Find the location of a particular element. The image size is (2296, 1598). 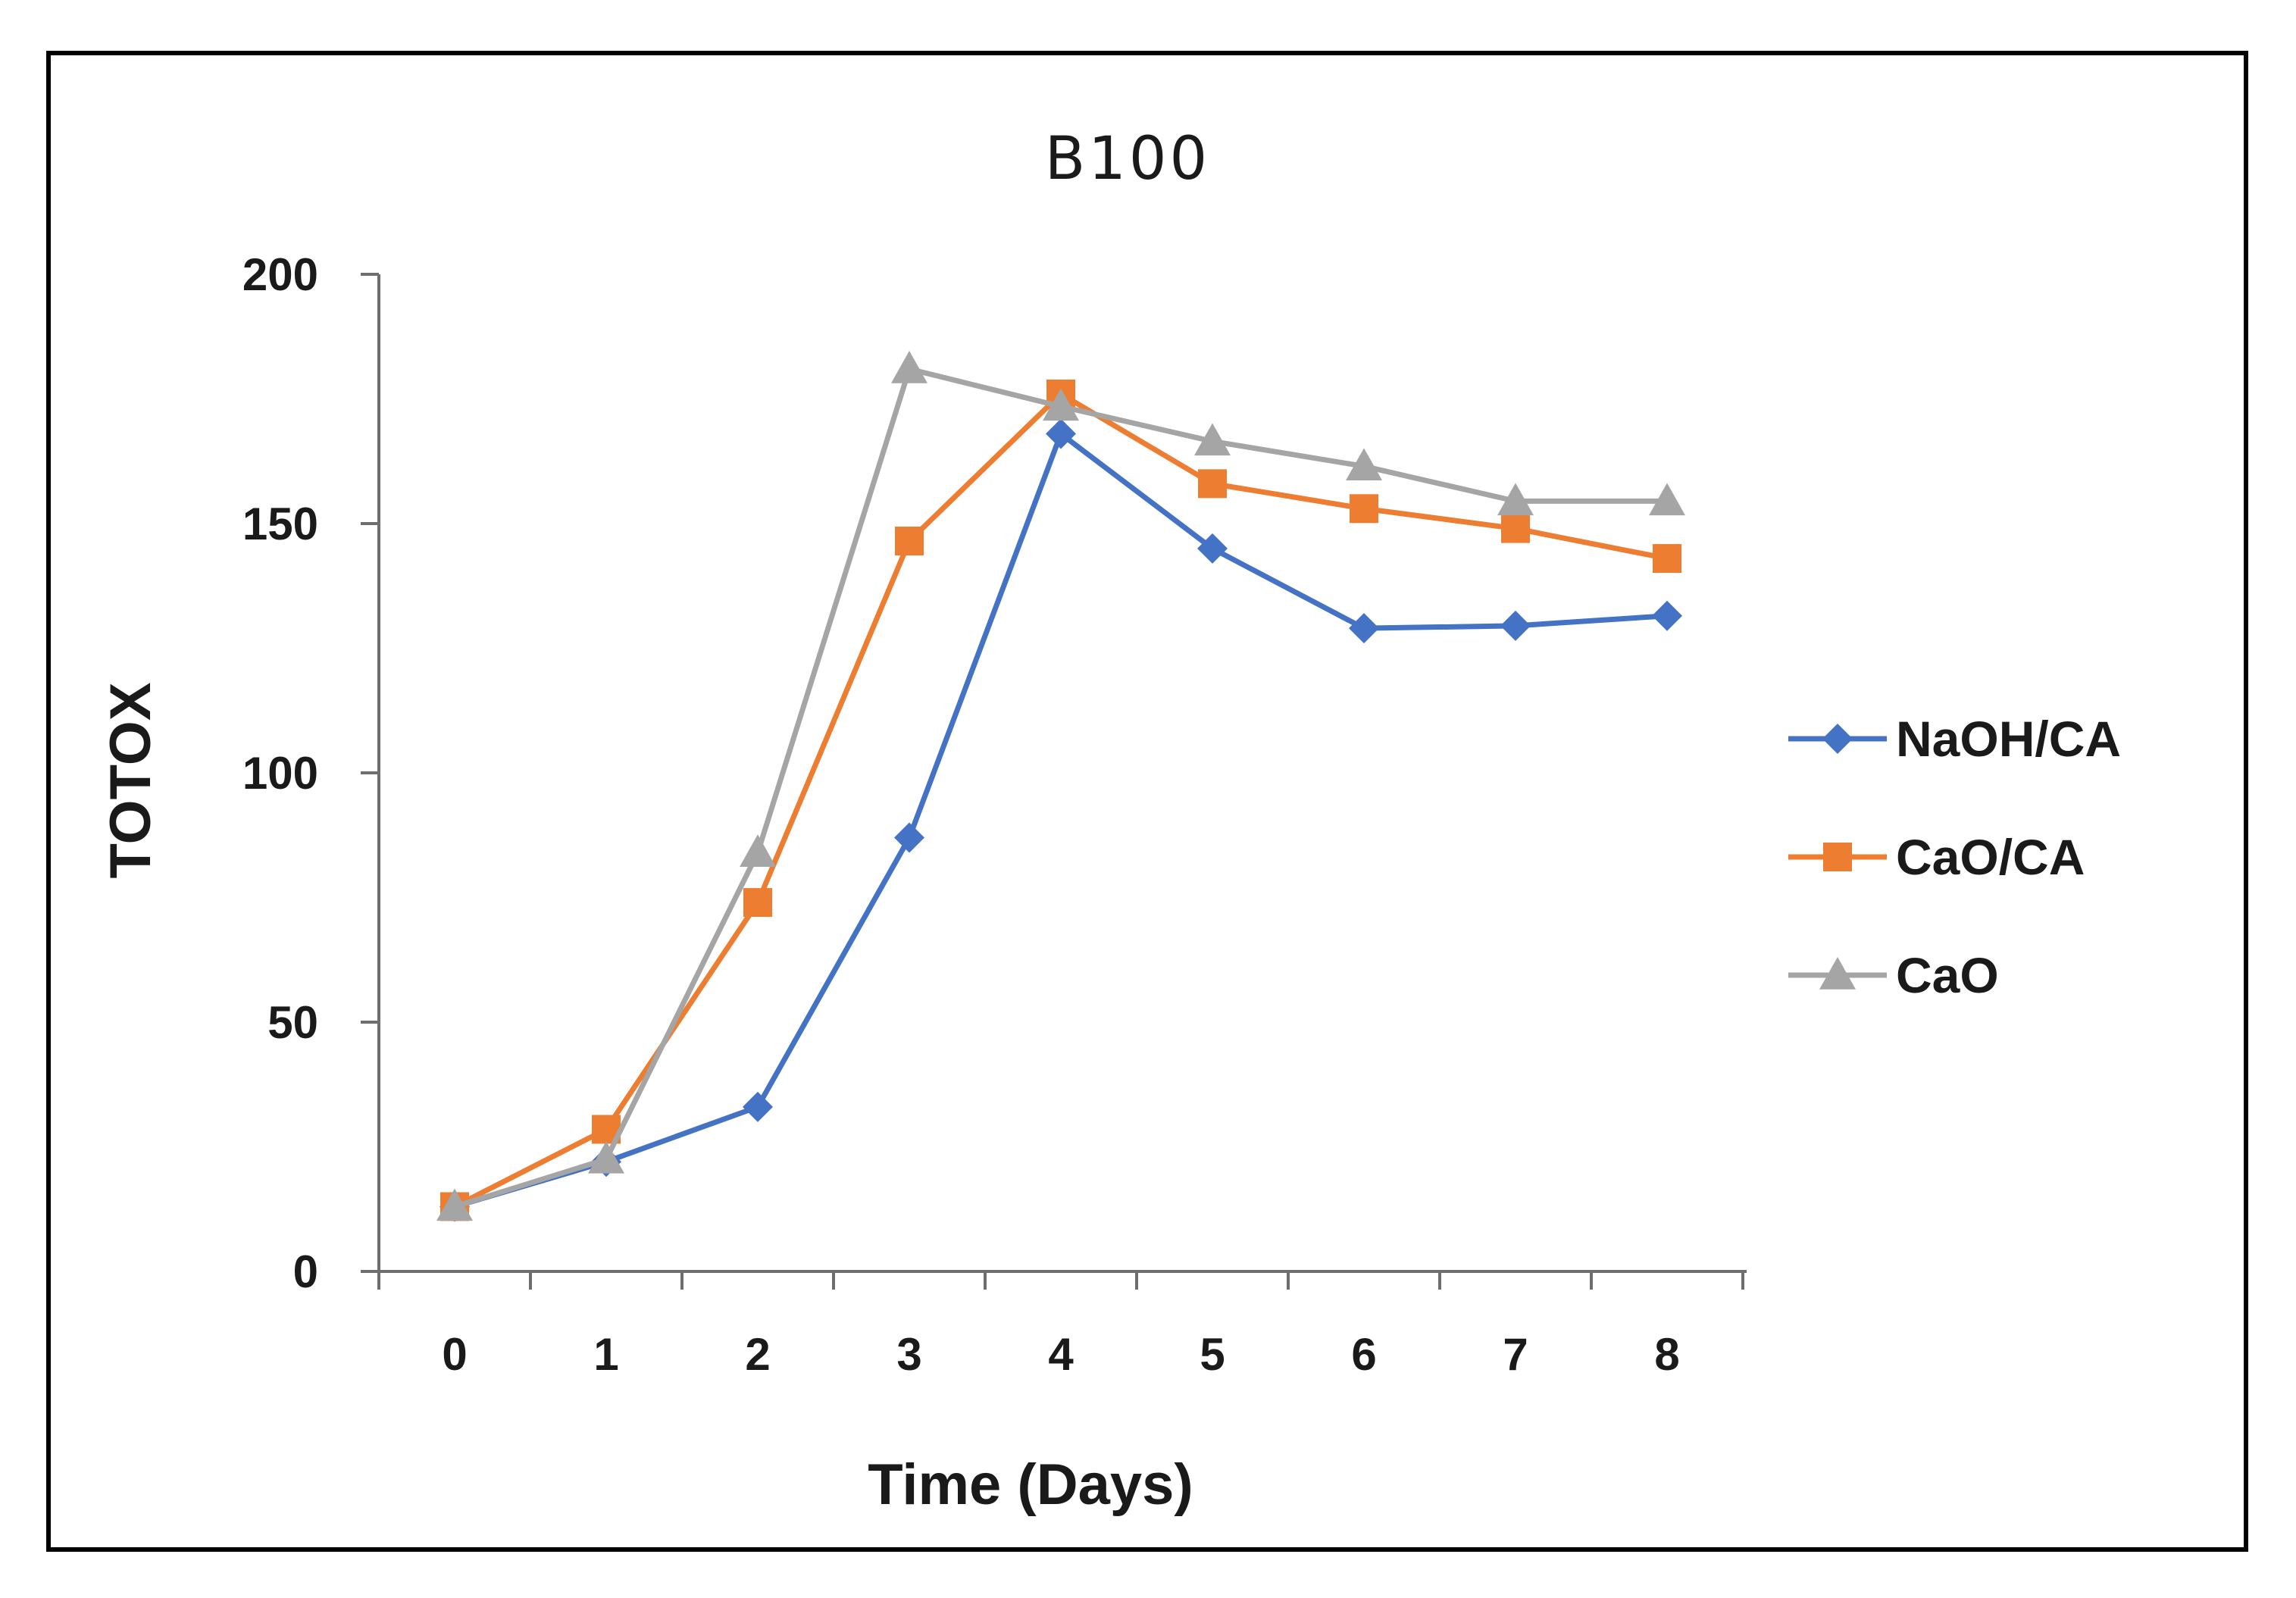

legend-item: CaO/CA is located at coordinates (1937, 857).